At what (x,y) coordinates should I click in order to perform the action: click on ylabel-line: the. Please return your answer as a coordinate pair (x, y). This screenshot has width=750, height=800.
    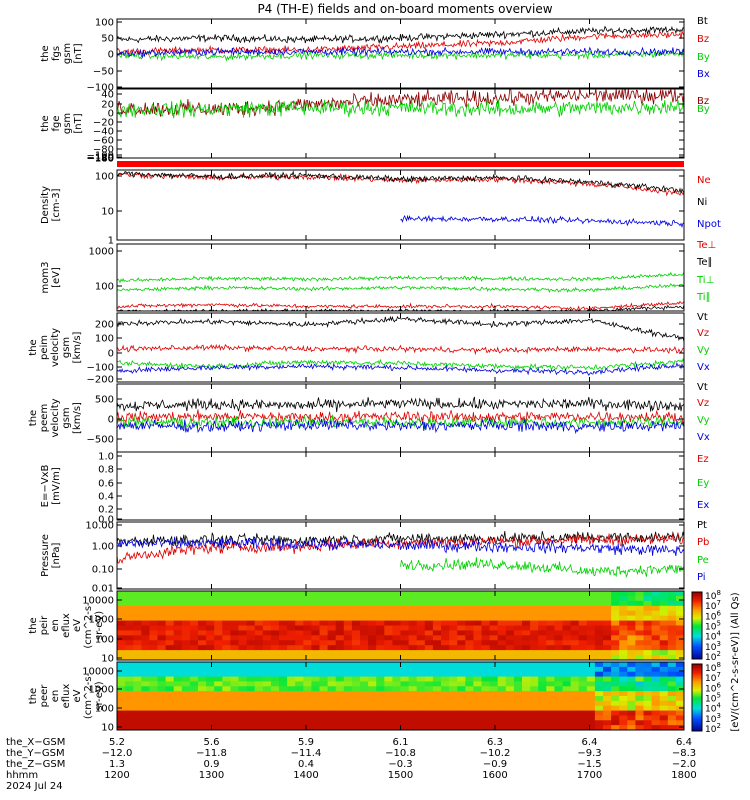
    Looking at the image, I should click on (33, 625).